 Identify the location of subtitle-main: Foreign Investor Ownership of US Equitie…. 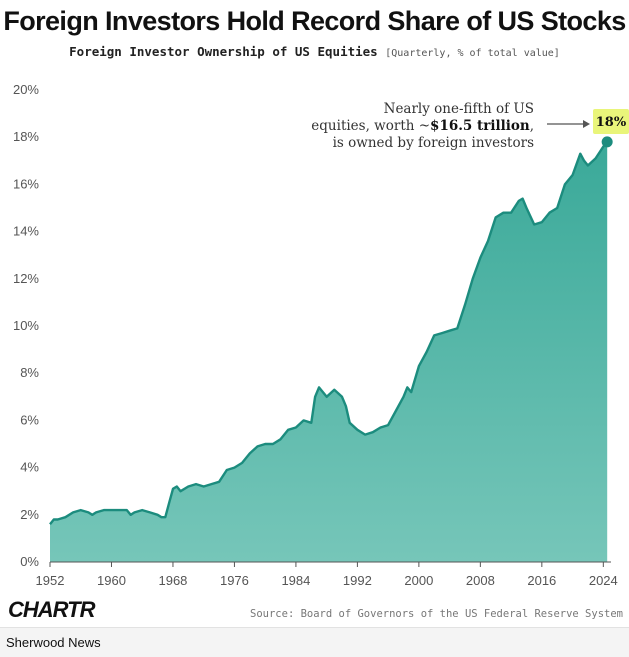
(223, 51).